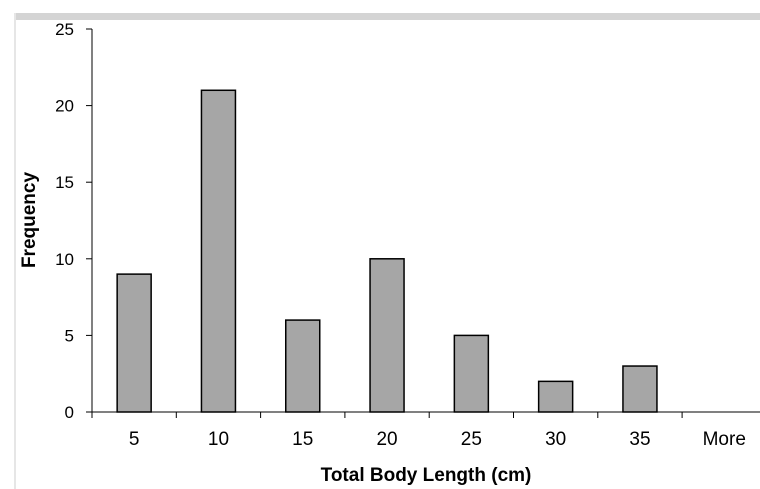  I want to click on y-ticks-group: 0 5 10 15 20 25, so click(73, 221).